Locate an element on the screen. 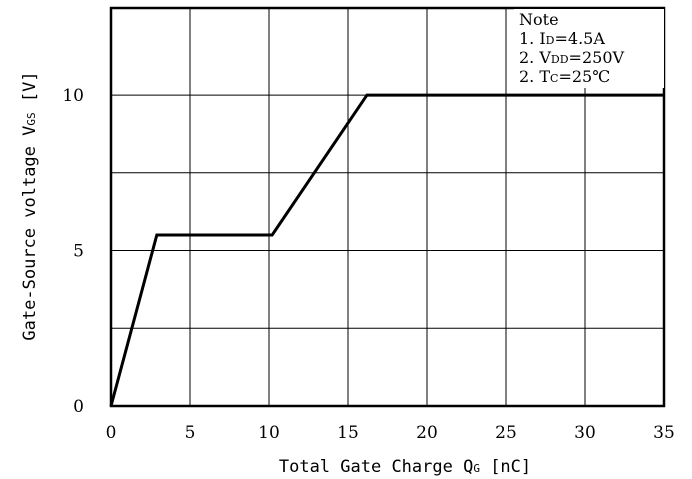  legend-line-2: 2. VDD=250V is located at coordinates (571, 57).